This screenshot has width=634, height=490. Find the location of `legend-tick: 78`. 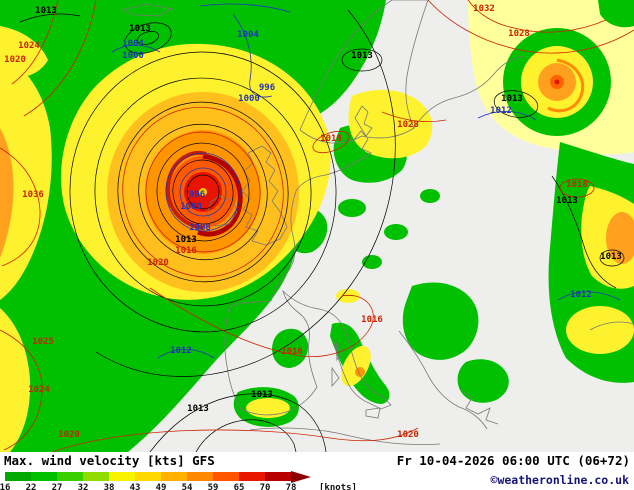

legend-tick: 78 is located at coordinates (291, 486).